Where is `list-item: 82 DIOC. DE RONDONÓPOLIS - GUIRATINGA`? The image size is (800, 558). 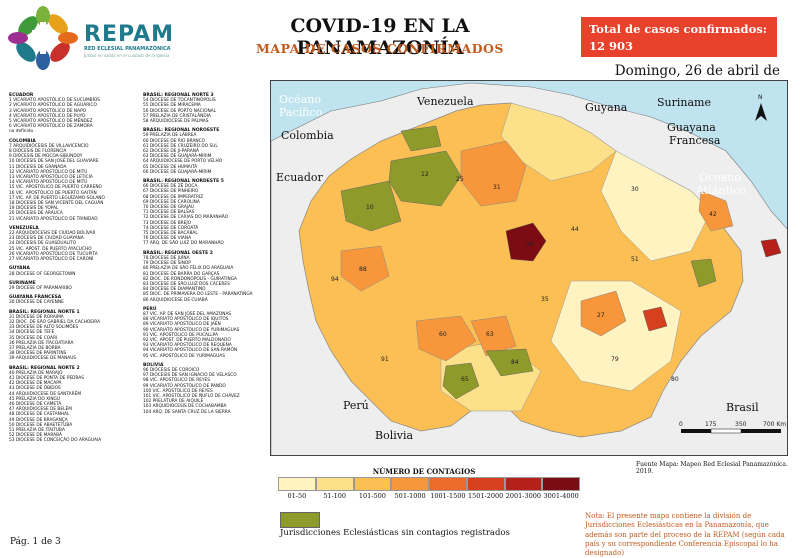 list-item: 82 DIOC. DE RONDONÓPOLIS - GUIRATINGA is located at coordinates (190, 279).